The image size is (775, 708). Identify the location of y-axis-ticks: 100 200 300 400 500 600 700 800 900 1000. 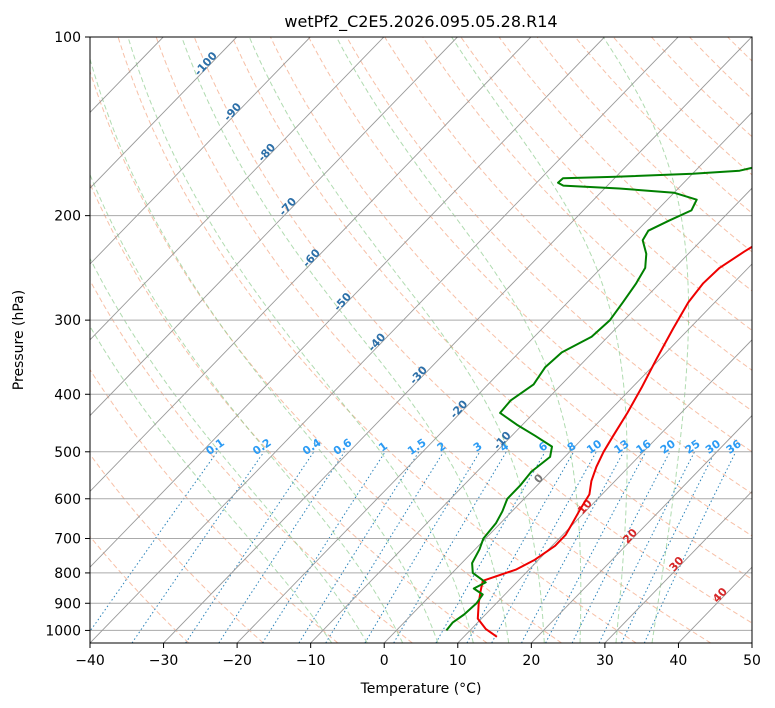
(67, 334).